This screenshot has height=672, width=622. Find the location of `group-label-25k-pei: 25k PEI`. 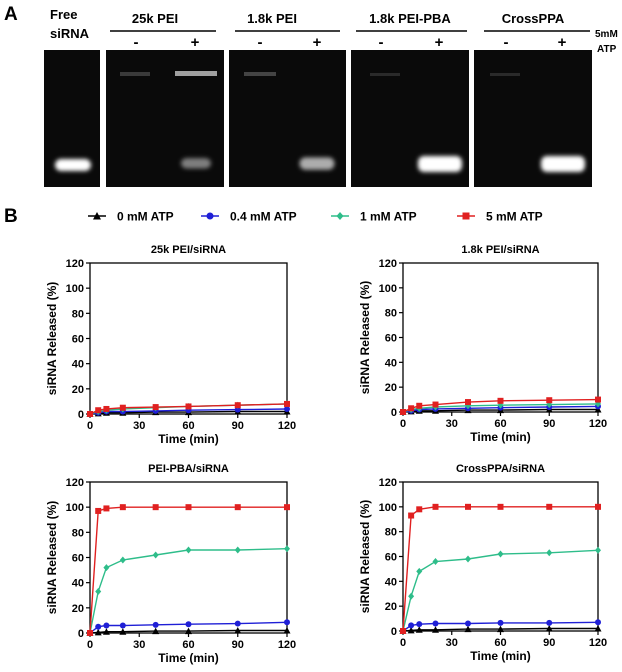

group-label-25k-pei: 25k PEI is located at coordinates (155, 18).